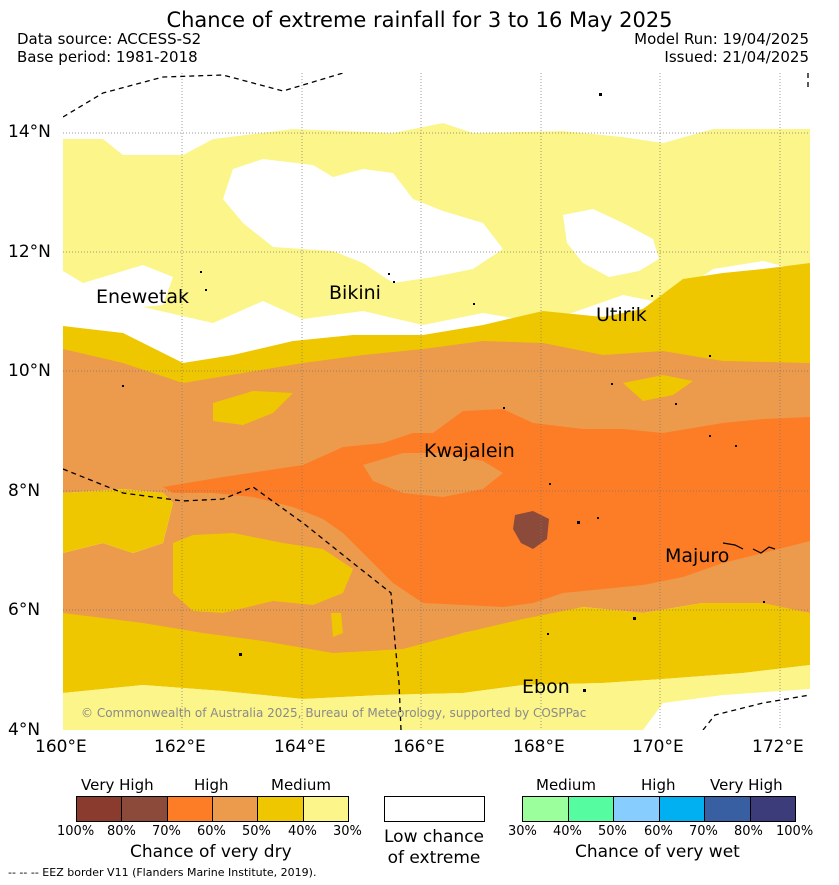  What do you see at coordinates (29, 132) in the screenshot?
I see `ytick-14n: 14°N` at bounding box center [29, 132].